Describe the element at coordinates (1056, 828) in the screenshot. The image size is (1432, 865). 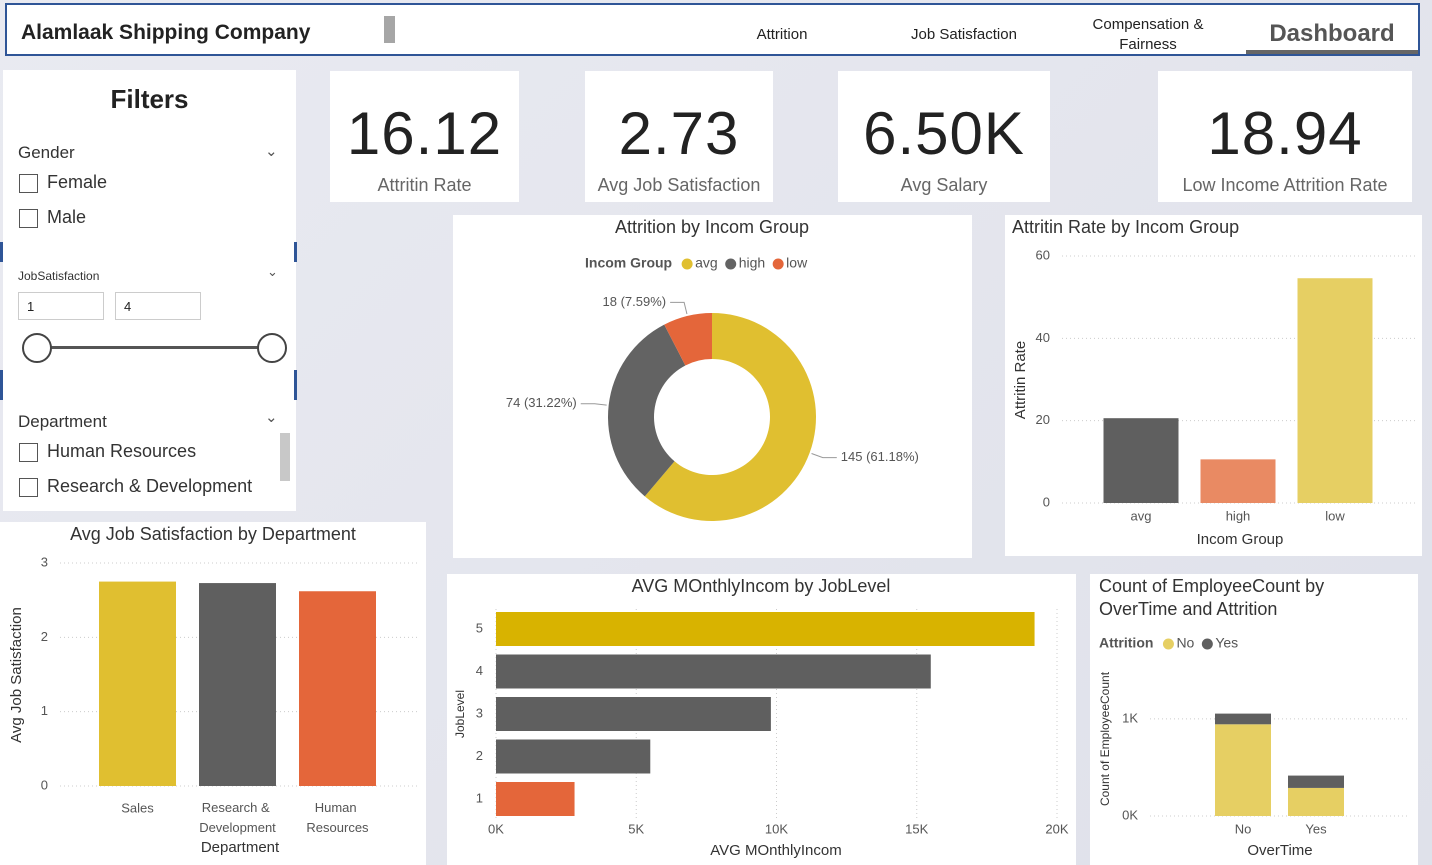
I see `x-tick-label: 20K` at that location.